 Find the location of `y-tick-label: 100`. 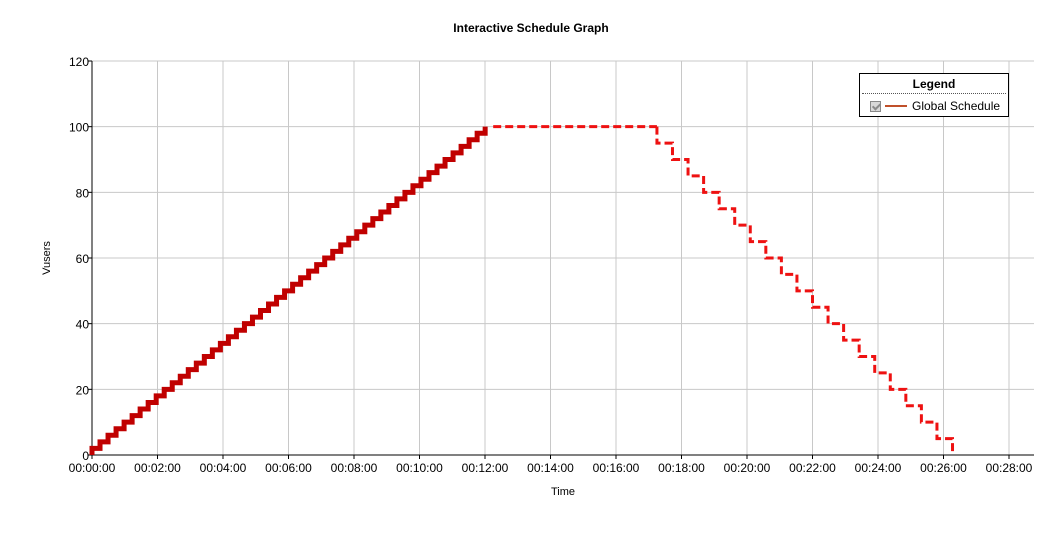

y-tick-label: 100 is located at coordinates (79, 128).